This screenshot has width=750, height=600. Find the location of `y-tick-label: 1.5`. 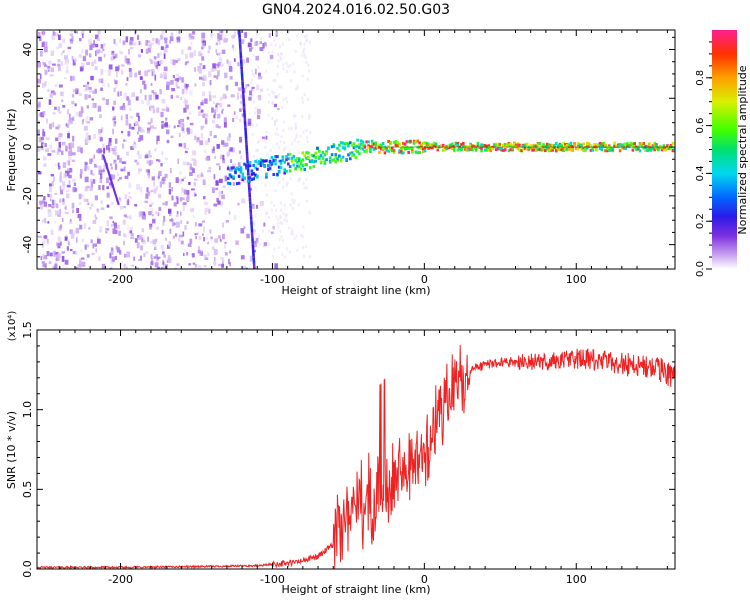

y-tick-label: 1.5 is located at coordinates (27, 330).